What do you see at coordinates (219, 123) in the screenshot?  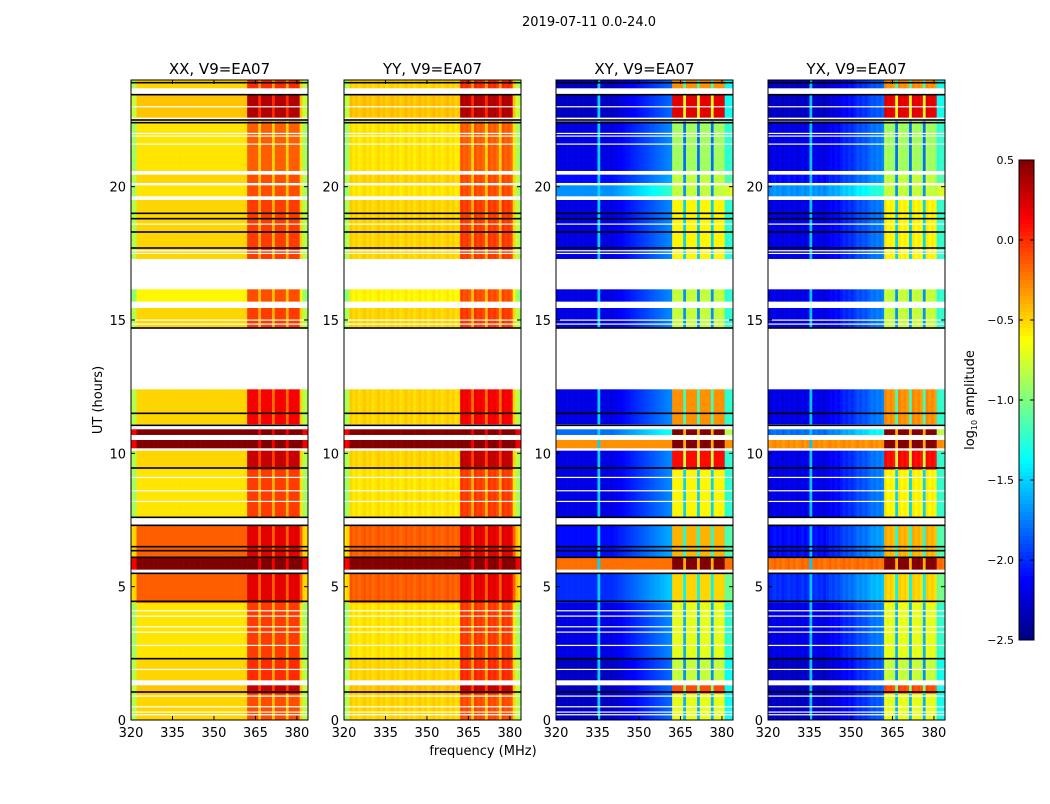 I see `separator-line` at bounding box center [219, 123].